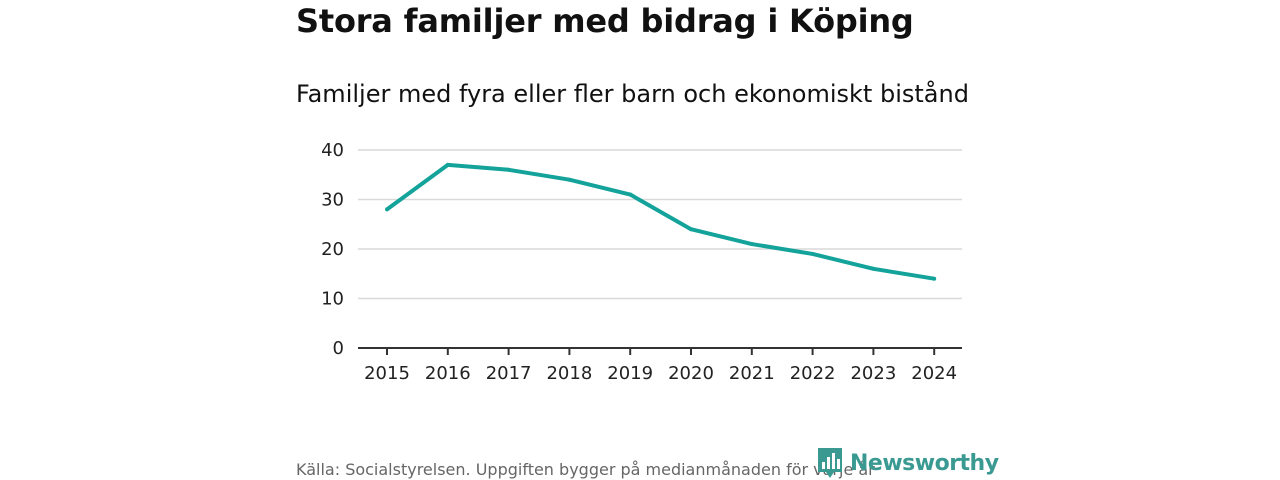 The image size is (1280, 480). I want to click on x-tick-label-2022: 2022, so click(813, 373).